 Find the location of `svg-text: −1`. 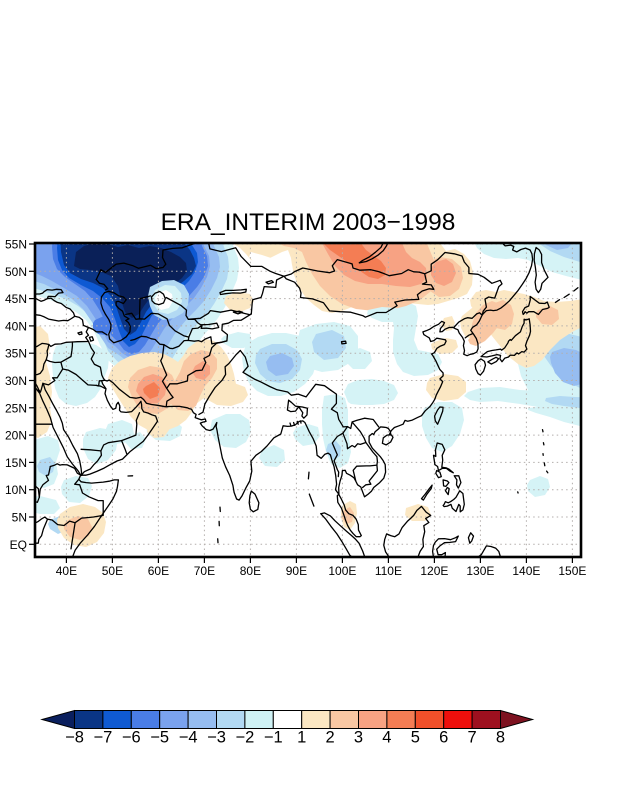

svg-text: −1 is located at coordinates (273, 738).